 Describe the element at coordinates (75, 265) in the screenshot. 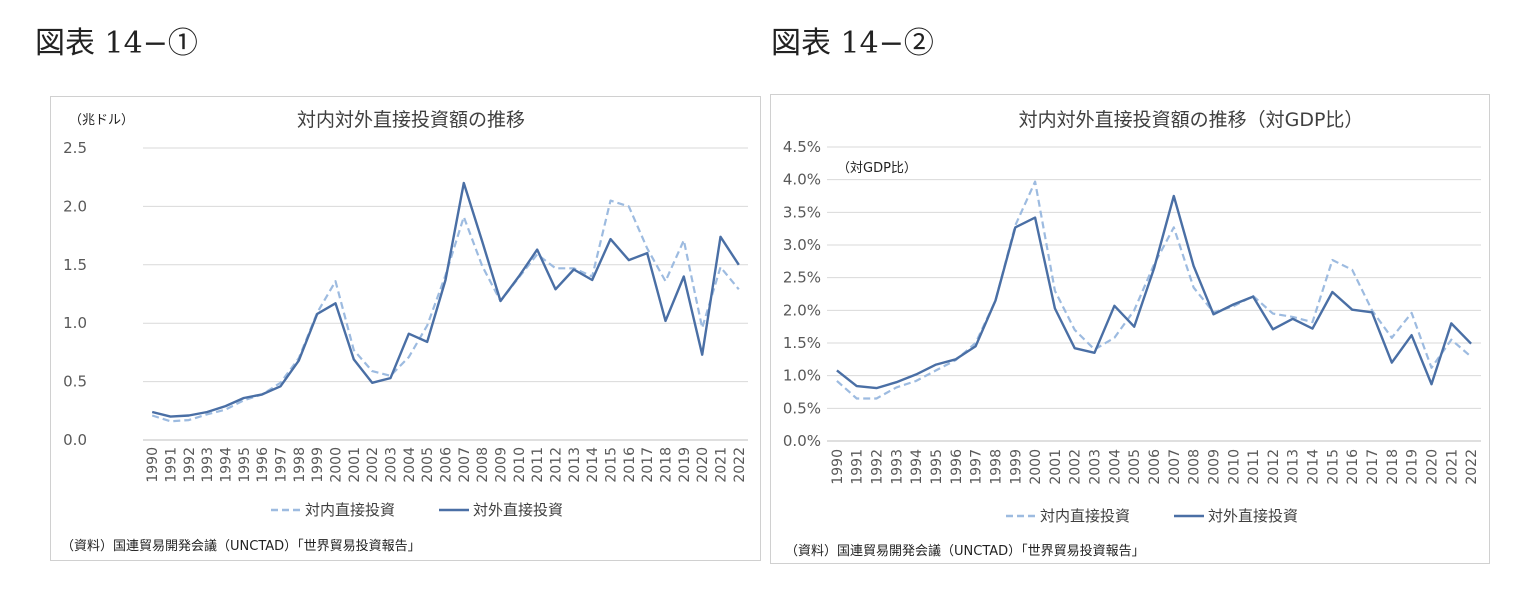

I see `y-tick-label: 1.5` at that location.